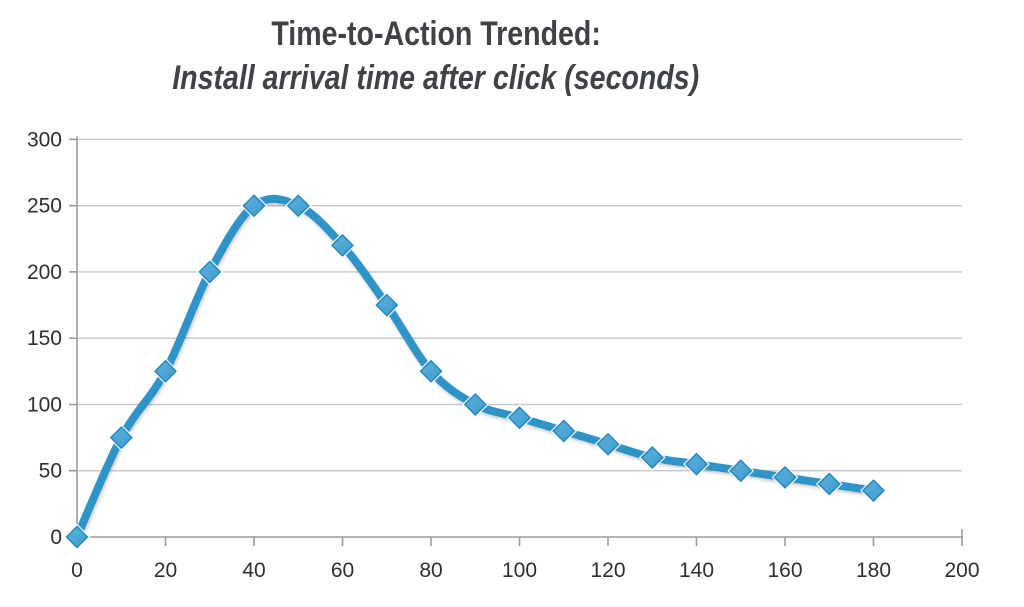 The width and height of the screenshot is (1024, 607). I want to click on x-tick-label: 200, so click(961, 570).